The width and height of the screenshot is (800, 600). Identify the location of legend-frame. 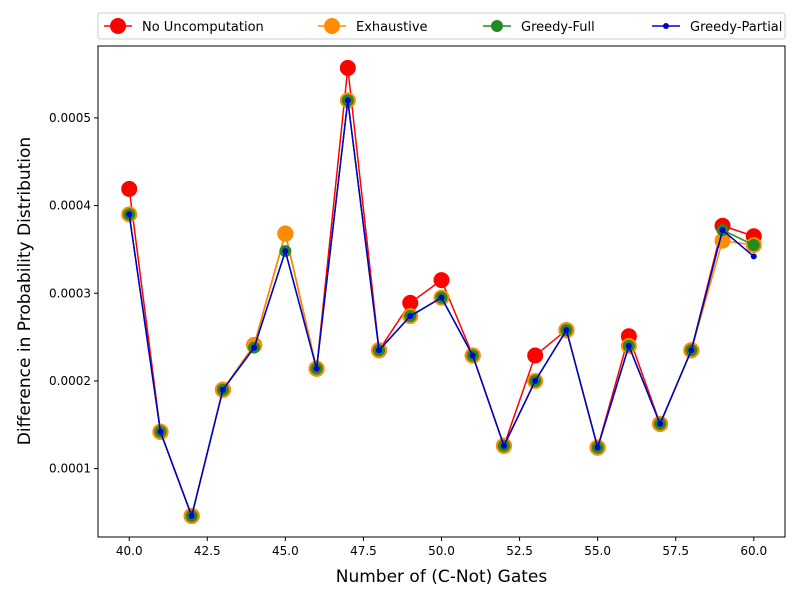
(441, 26).